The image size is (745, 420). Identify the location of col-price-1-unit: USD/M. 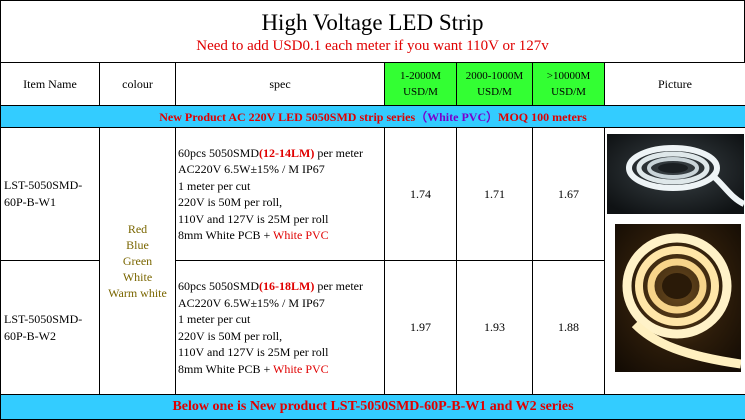
(420, 92).